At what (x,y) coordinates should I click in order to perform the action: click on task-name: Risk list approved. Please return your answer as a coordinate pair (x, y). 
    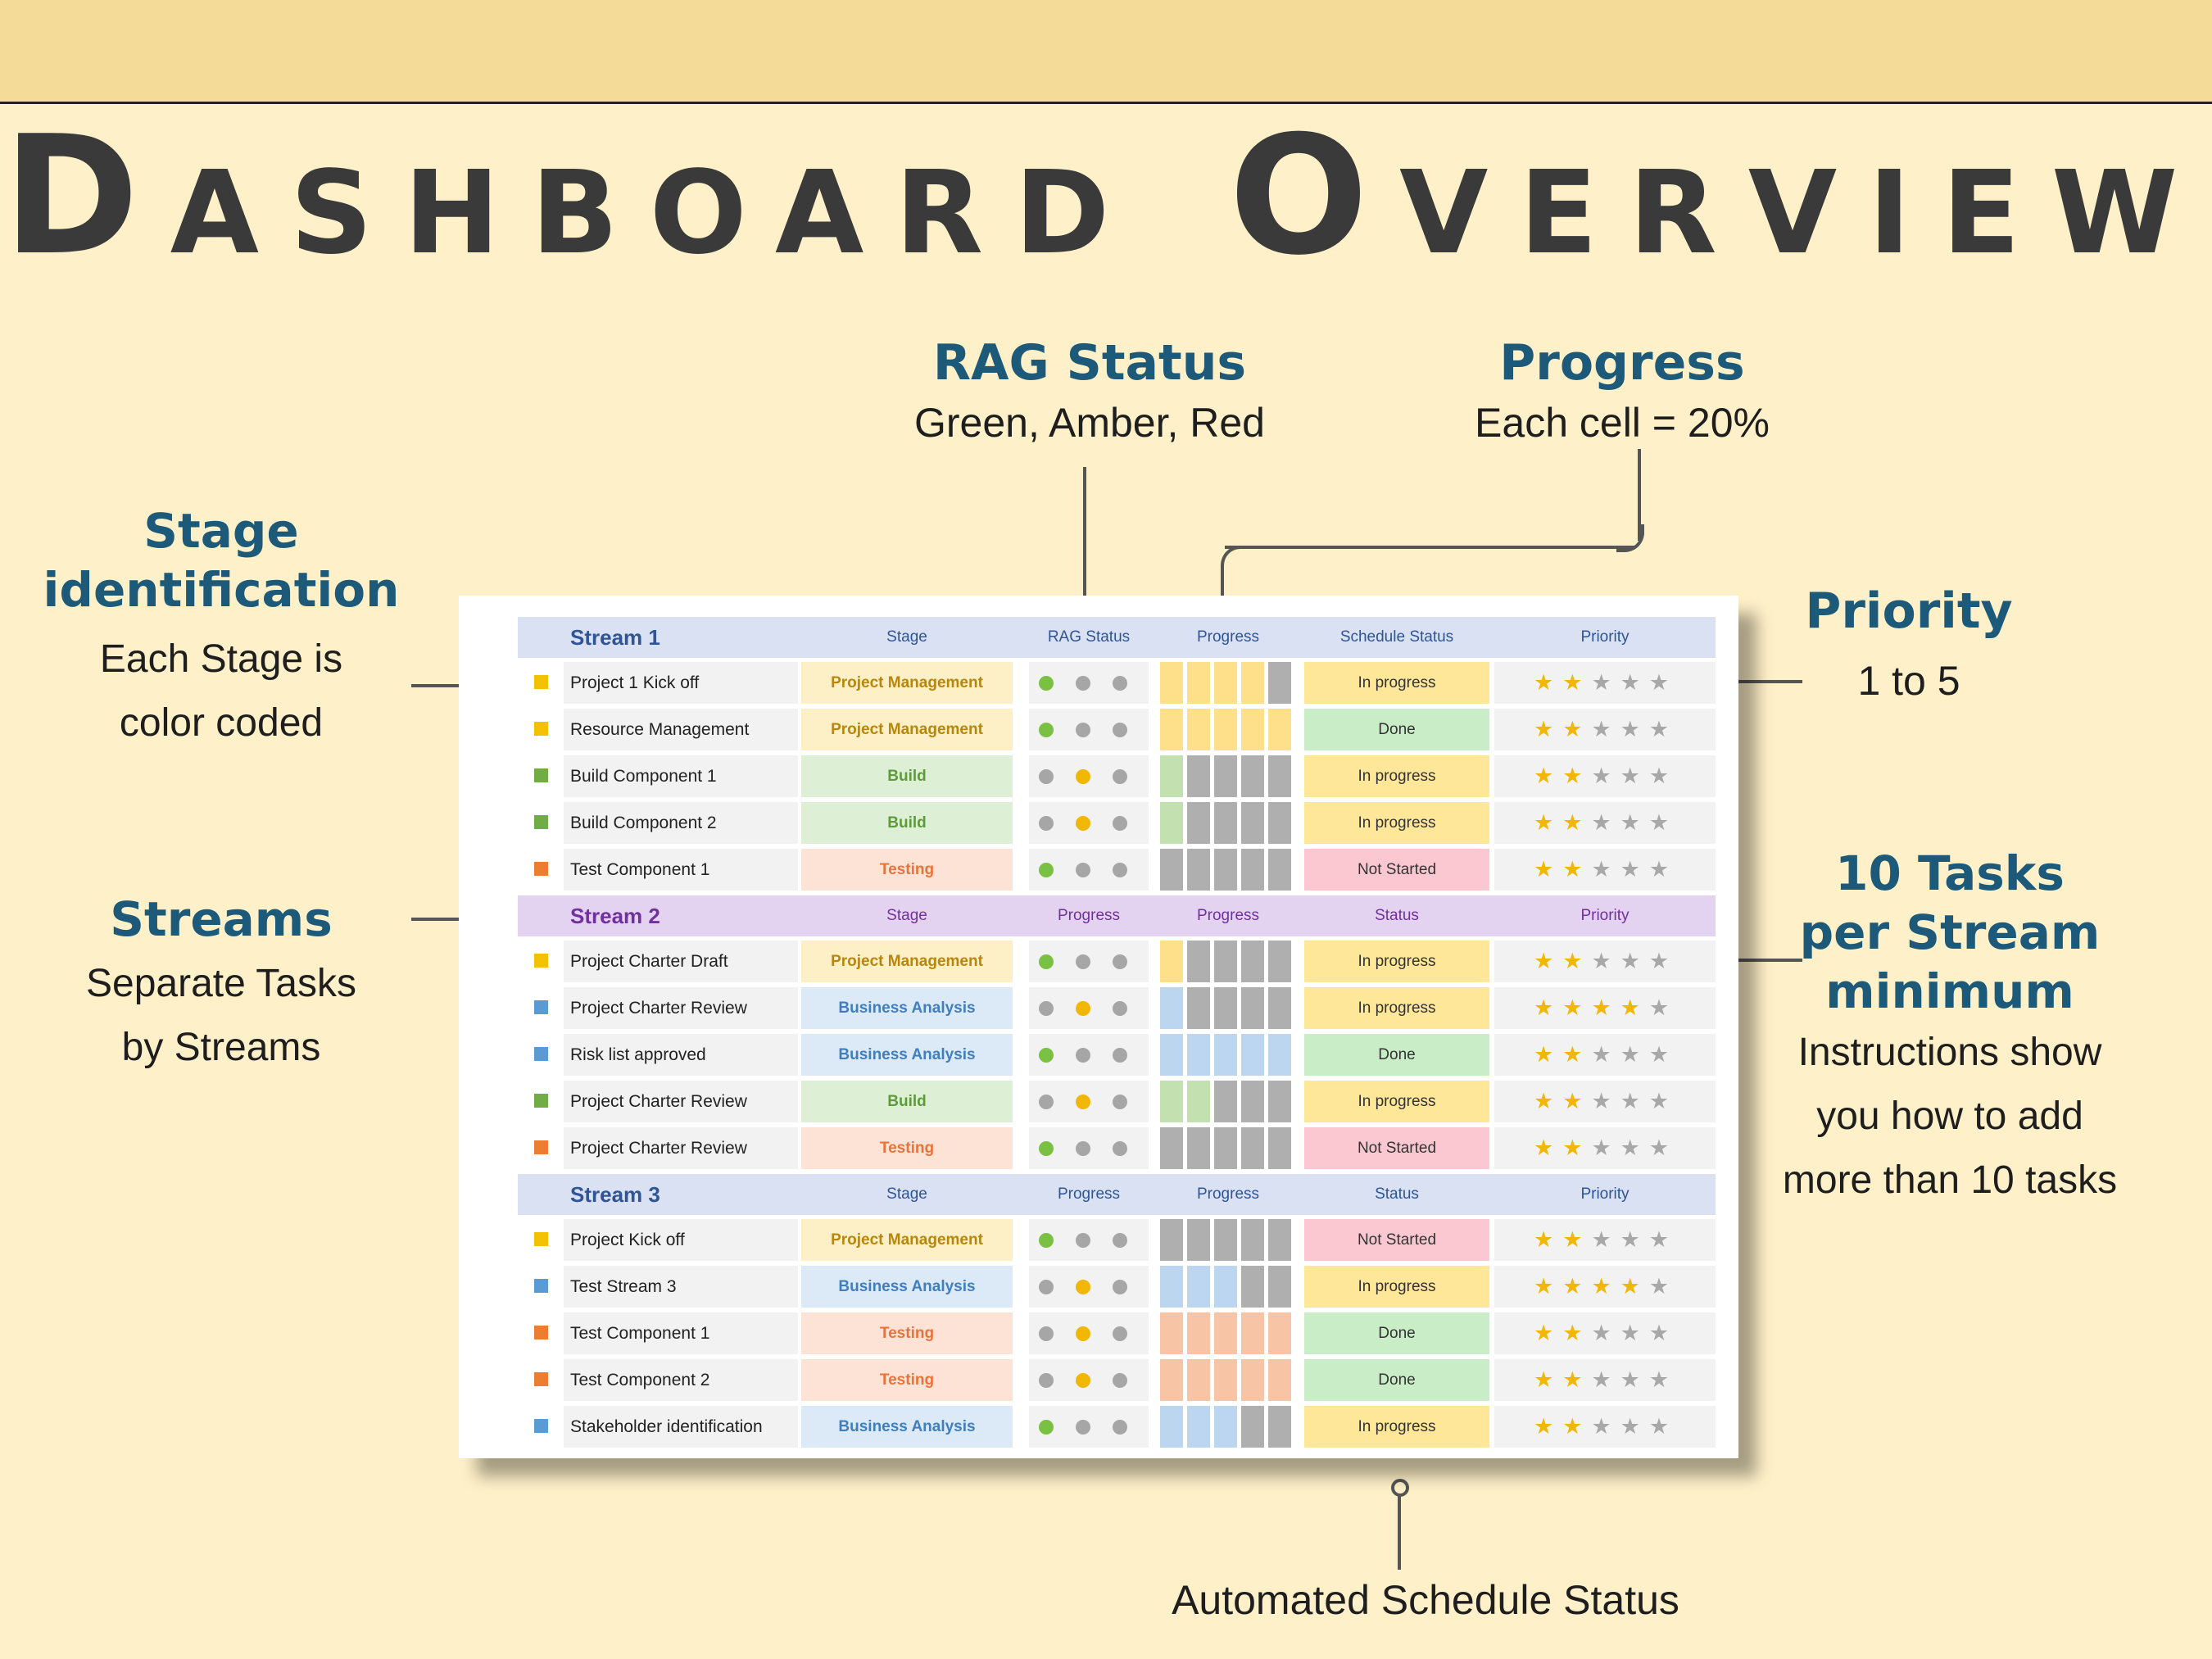
    Looking at the image, I should click on (681, 1055).